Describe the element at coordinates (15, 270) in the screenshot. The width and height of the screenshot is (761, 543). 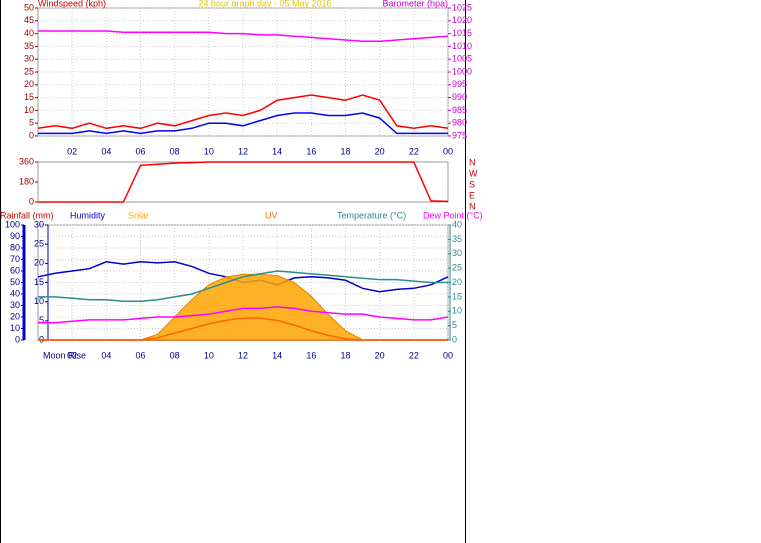
I see `y-tick-label: 60` at that location.